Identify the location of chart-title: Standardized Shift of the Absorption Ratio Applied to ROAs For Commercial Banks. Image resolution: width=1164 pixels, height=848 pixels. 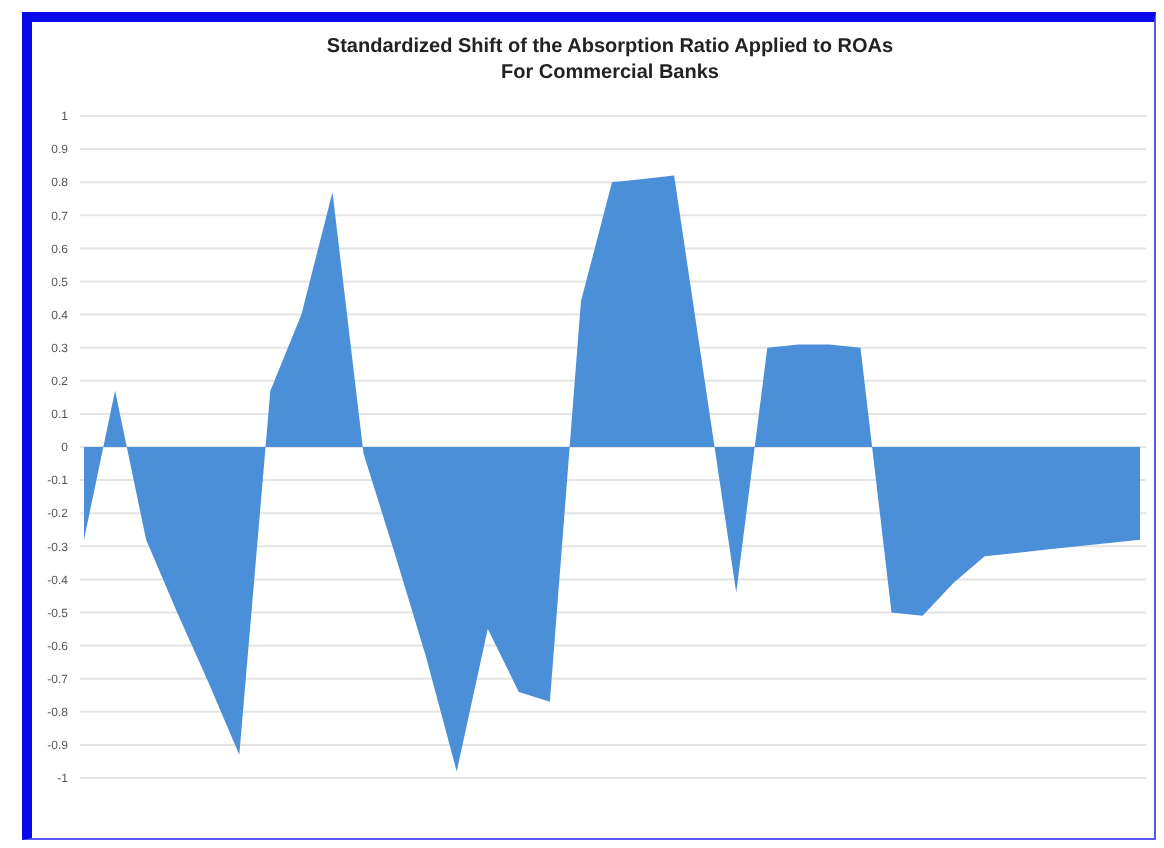
(610, 60).